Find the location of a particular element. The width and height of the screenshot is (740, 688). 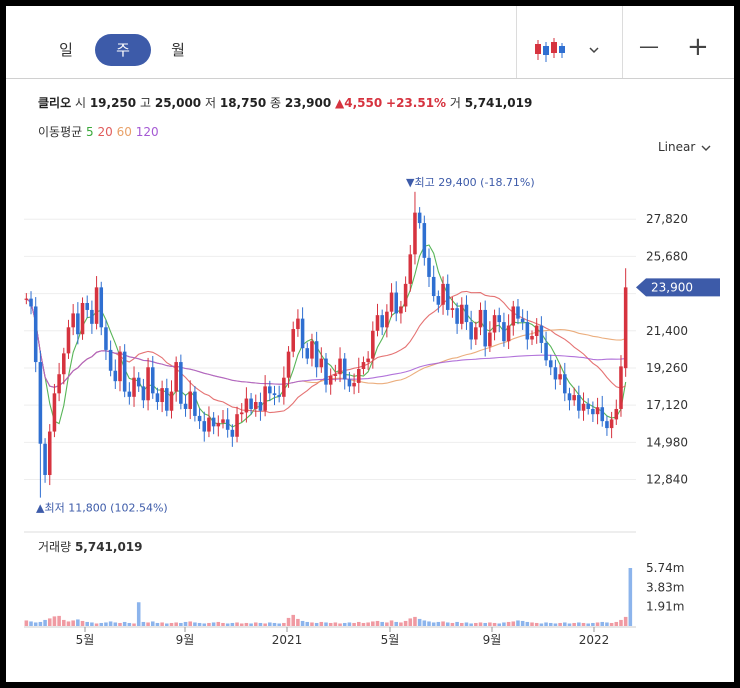

x-axis-label: 5월 is located at coordinates (85, 640).